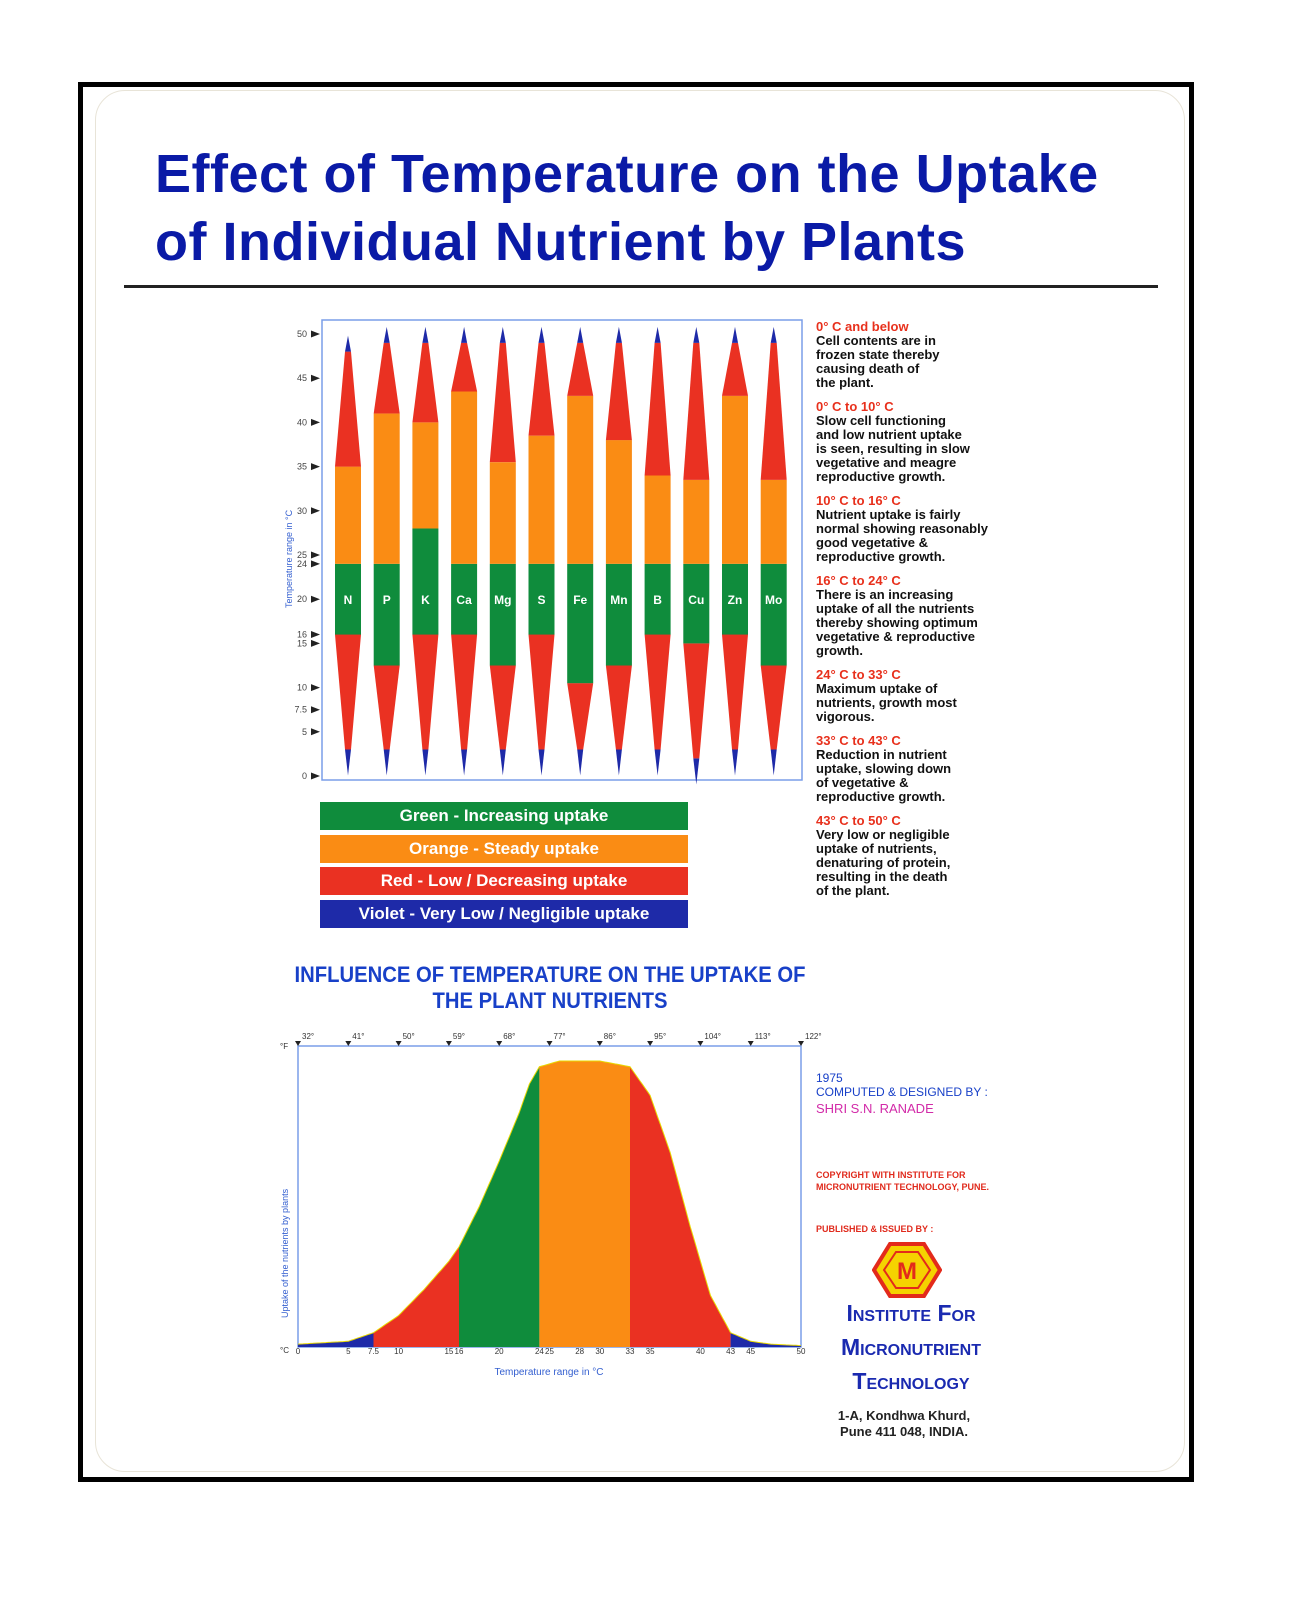 Image resolution: width=1300 pixels, height=1600 pixels. I want to click on fahrenheit-tick-label: 104°, so click(712, 1036).